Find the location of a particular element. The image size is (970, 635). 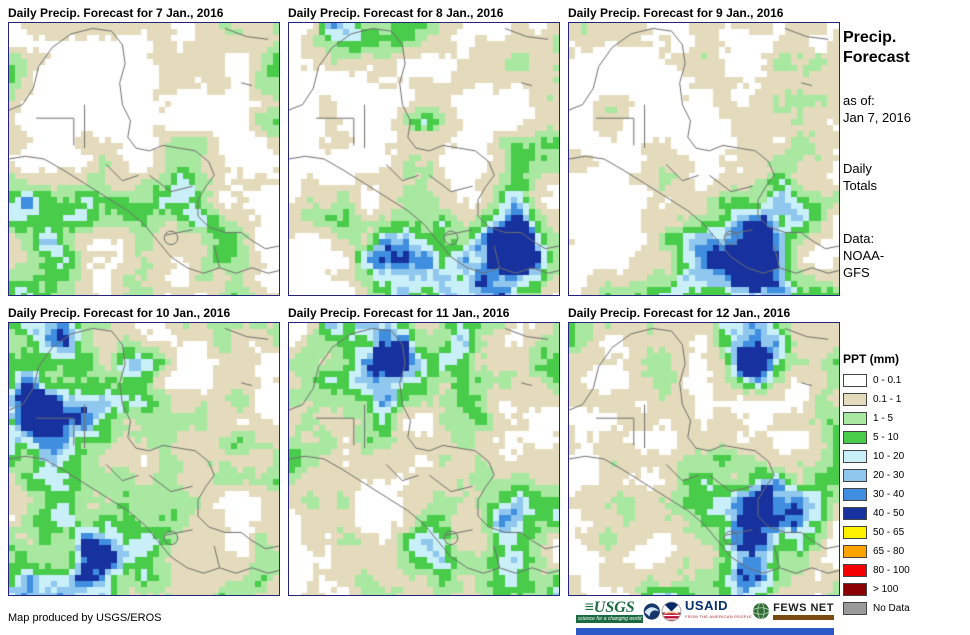

data-source-block: Data: NOAA- GFS is located at coordinates (863, 255).